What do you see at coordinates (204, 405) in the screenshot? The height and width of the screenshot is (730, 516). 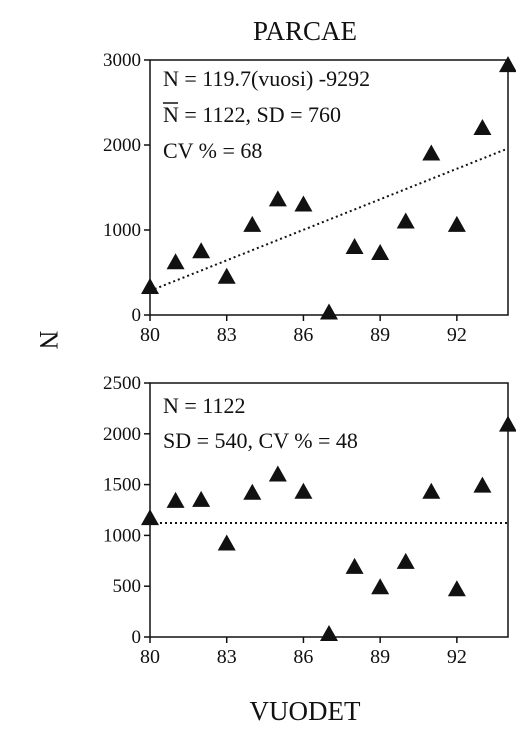 I see `annotation-text: N = 1122` at bounding box center [204, 405].